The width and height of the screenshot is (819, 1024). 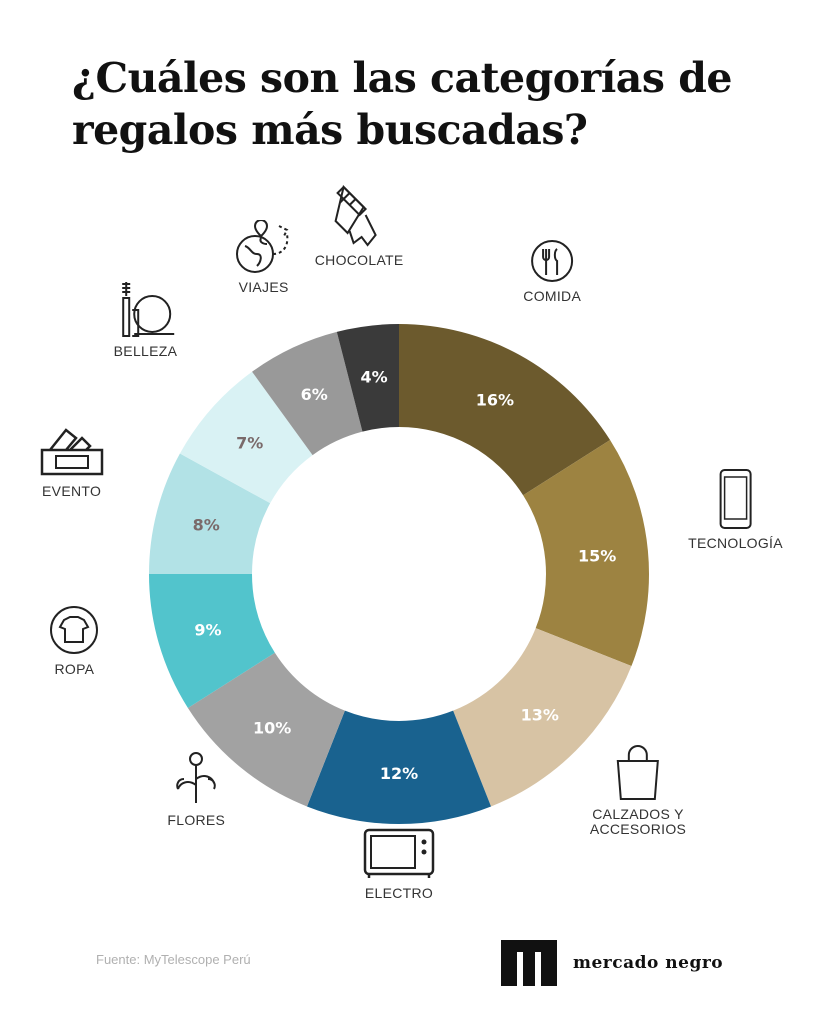 I want to click on category-name: EVENTO, so click(x=72, y=490).